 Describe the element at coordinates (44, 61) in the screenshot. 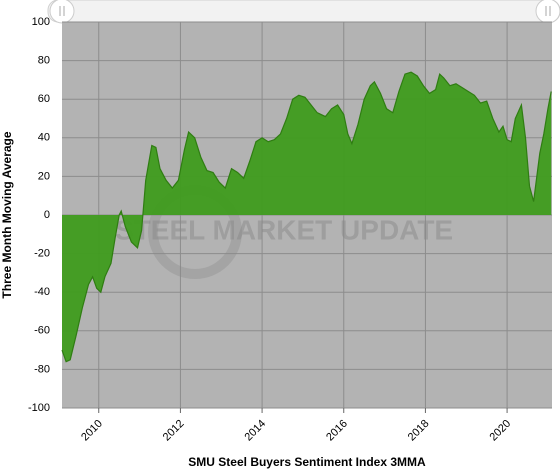

I see `y-tick-label: 80` at that location.